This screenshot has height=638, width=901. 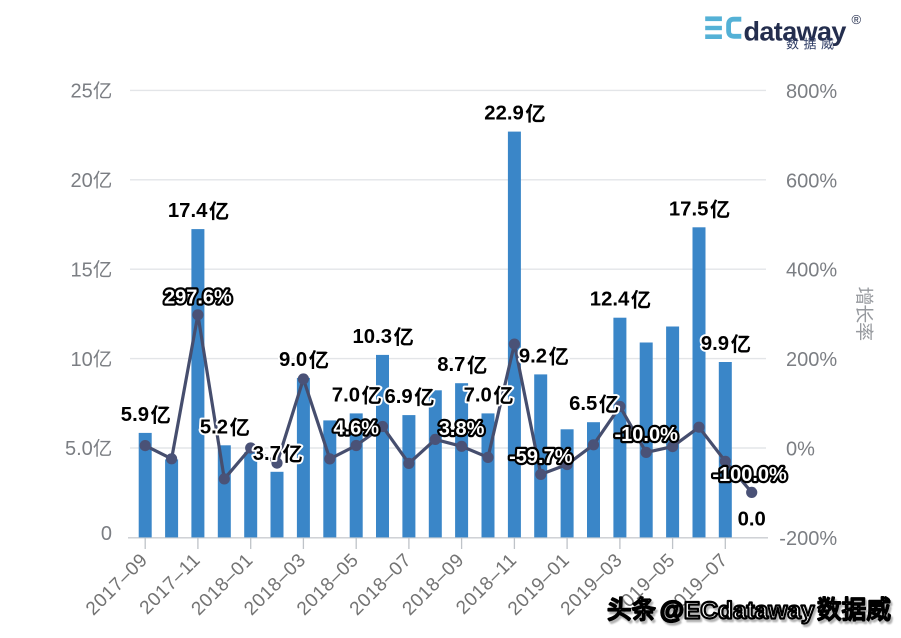 I want to click on svg-text: 25, so click(x=82, y=92).